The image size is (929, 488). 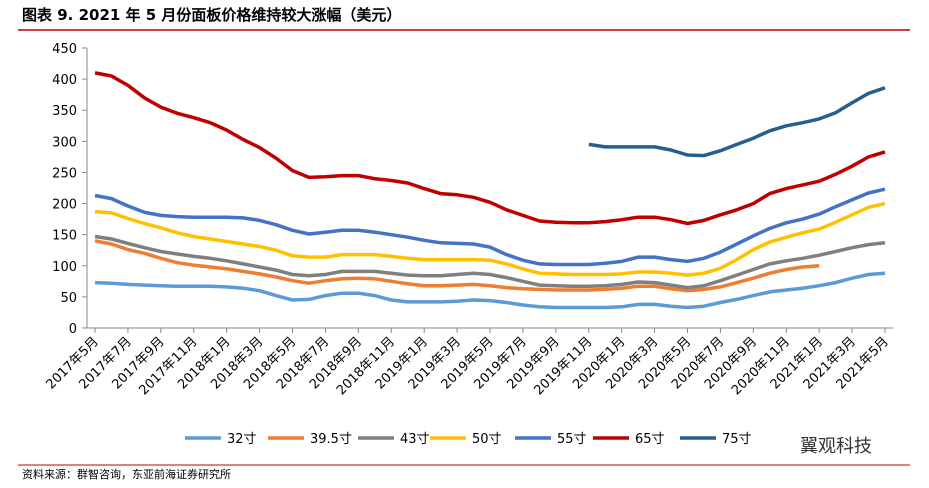 What do you see at coordinates (242, 439) in the screenshot?
I see `legend-label: 32寸` at bounding box center [242, 439].